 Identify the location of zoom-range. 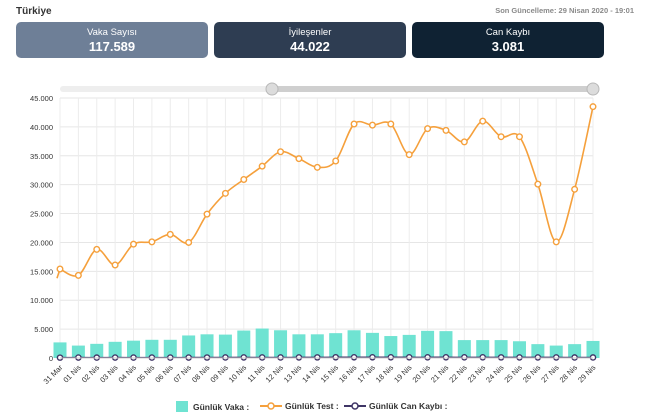
(432, 89).